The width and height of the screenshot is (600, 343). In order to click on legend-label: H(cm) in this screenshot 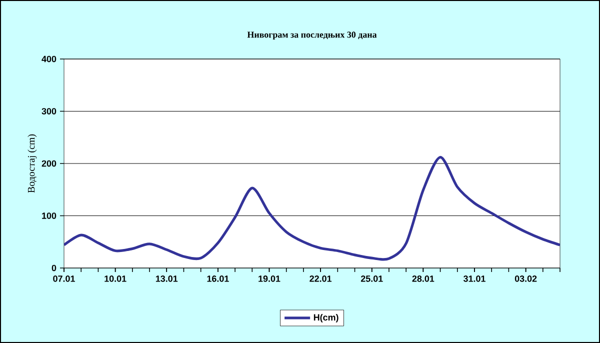, I will do `click(326, 318)`.